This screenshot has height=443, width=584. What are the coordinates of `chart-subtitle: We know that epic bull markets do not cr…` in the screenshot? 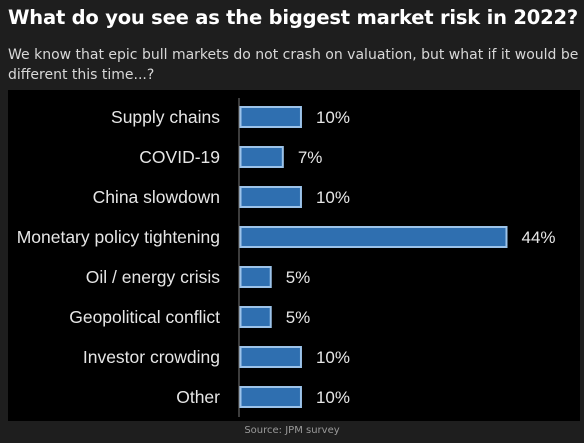 It's located at (293, 65).